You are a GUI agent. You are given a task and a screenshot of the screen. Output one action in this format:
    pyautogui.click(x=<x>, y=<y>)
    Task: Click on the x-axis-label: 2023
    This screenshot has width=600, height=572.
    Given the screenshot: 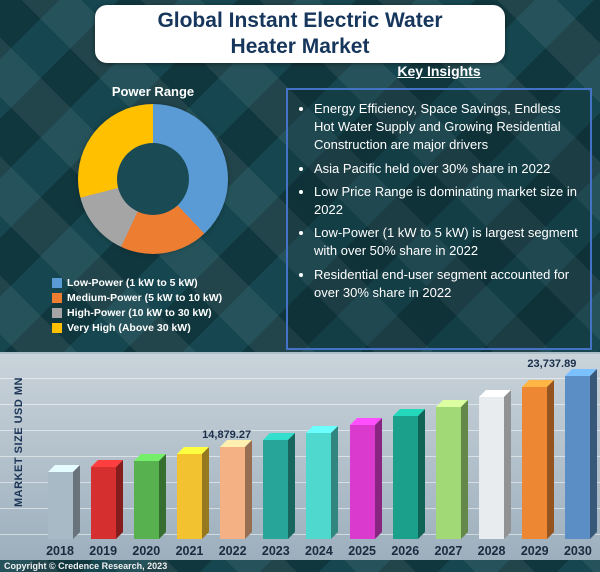 What is the action you would take?
    pyautogui.click(x=275, y=551)
    